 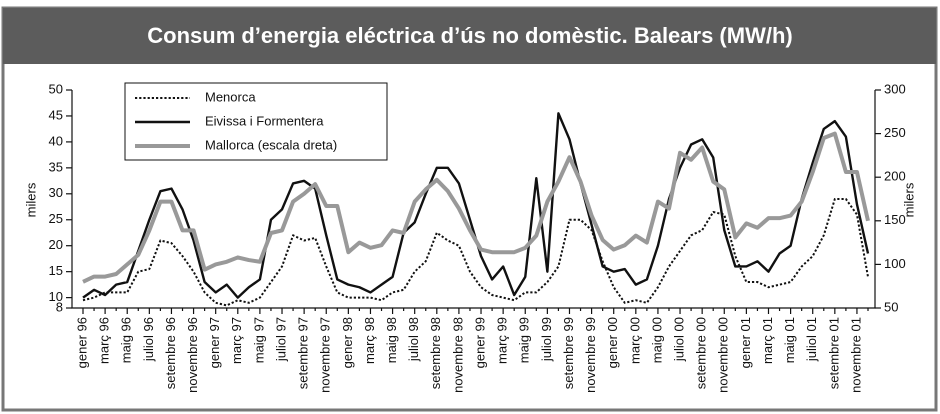 What do you see at coordinates (56, 270) in the screenshot?
I see `y-tick-label: 15` at bounding box center [56, 270].